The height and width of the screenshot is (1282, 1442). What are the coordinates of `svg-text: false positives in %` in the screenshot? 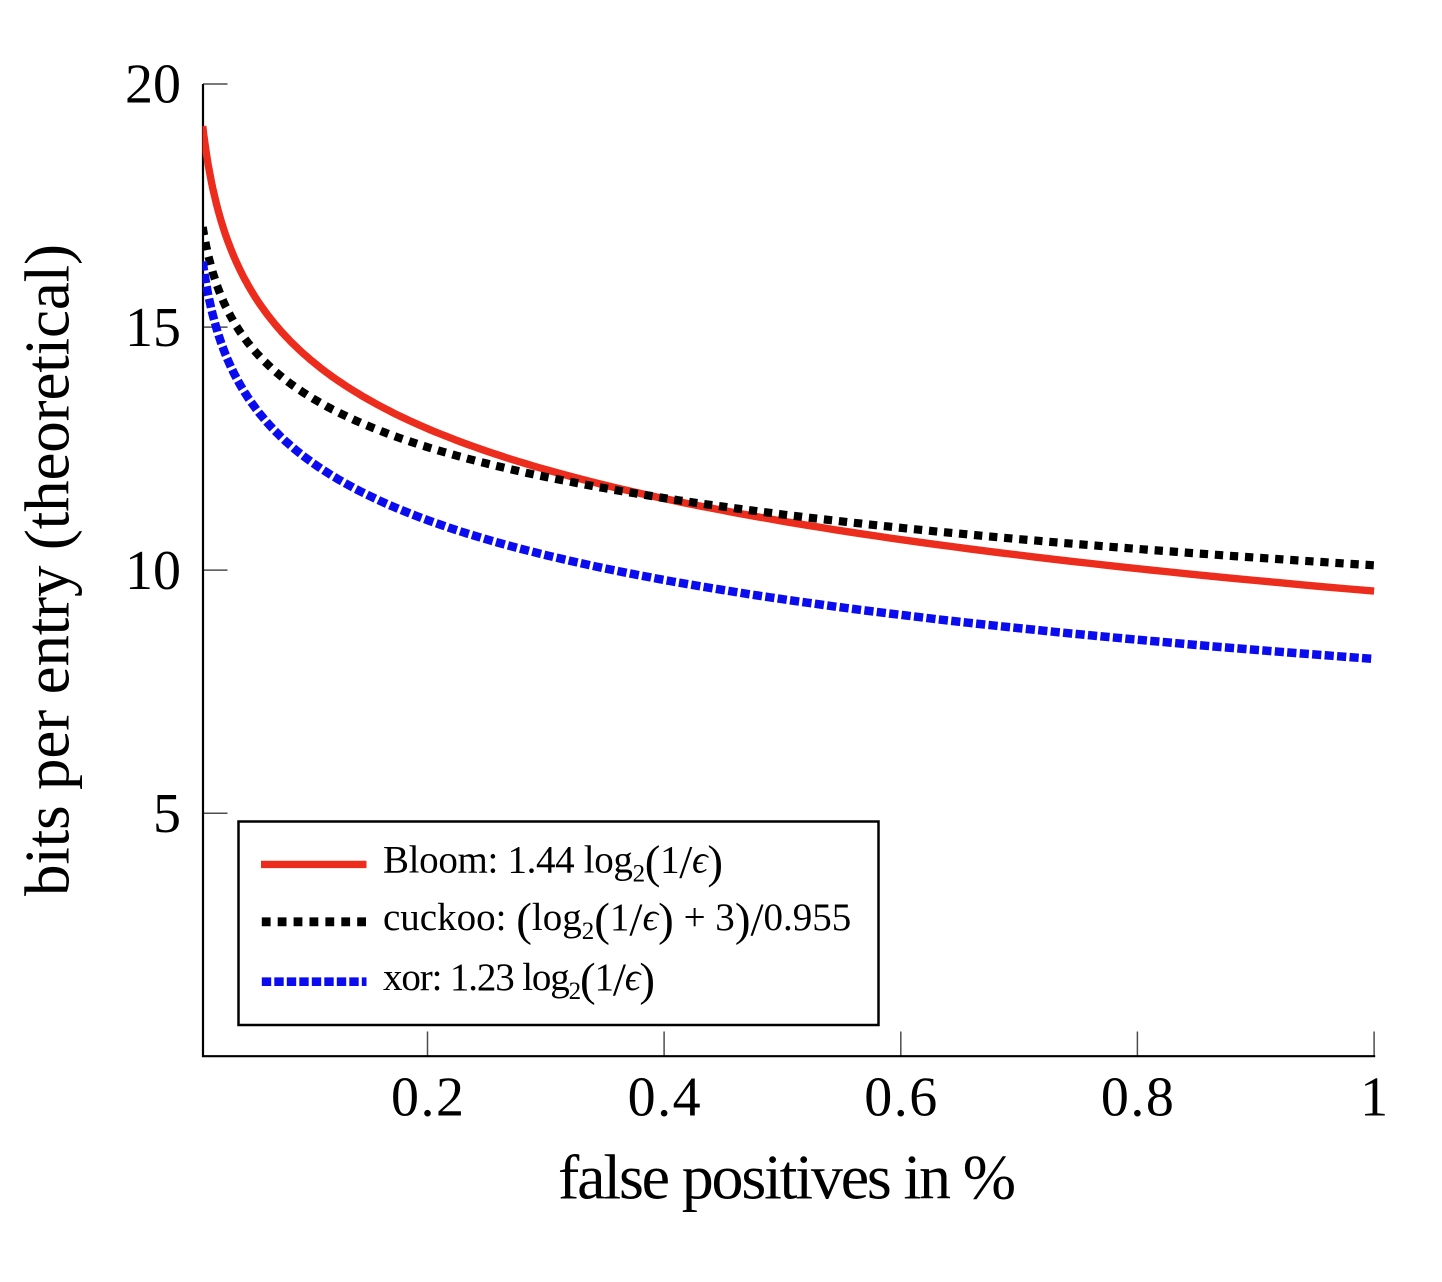 It's located at (787, 1177).